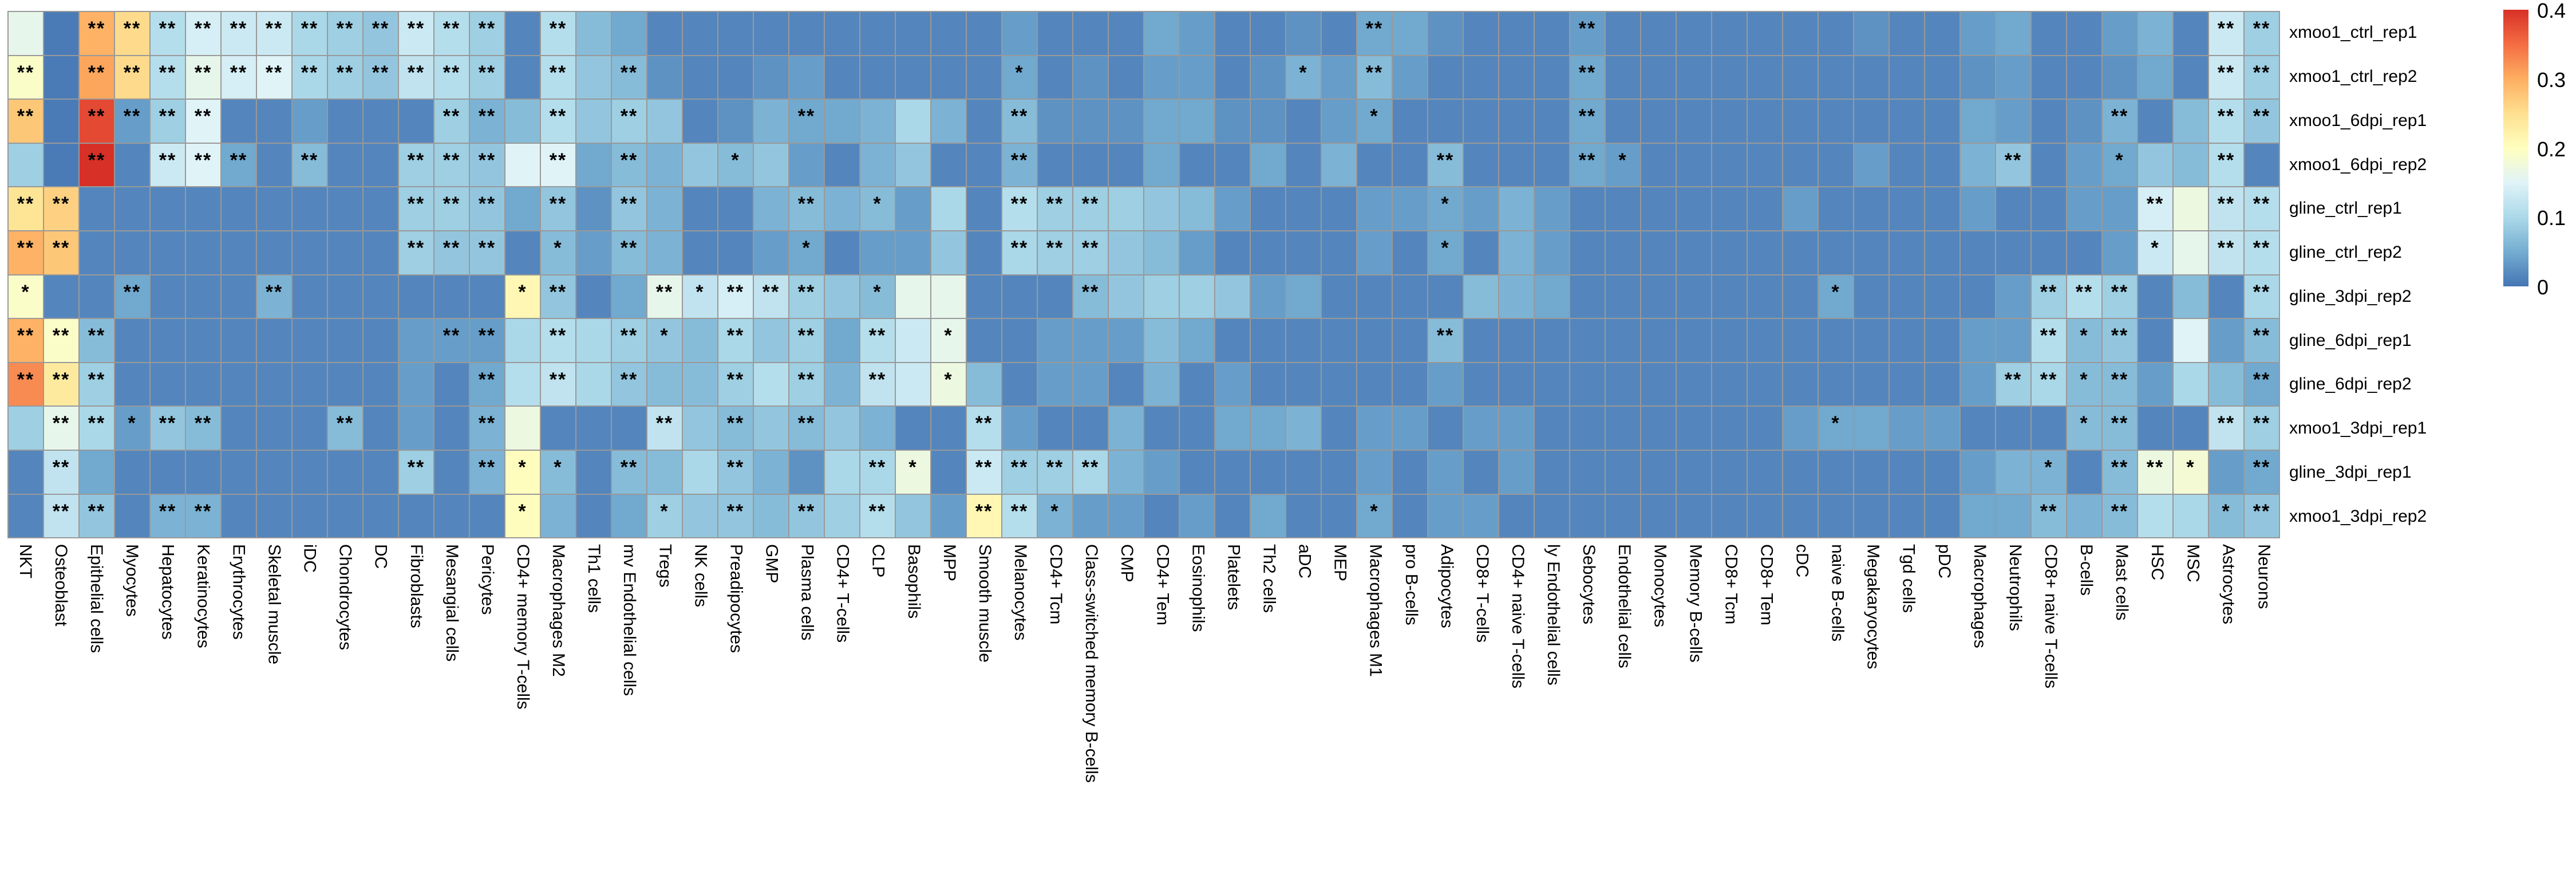 This screenshot has height=882, width=2576. What do you see at coordinates (558, 610) in the screenshot?
I see `column-label: Macrophages M2` at bounding box center [558, 610].